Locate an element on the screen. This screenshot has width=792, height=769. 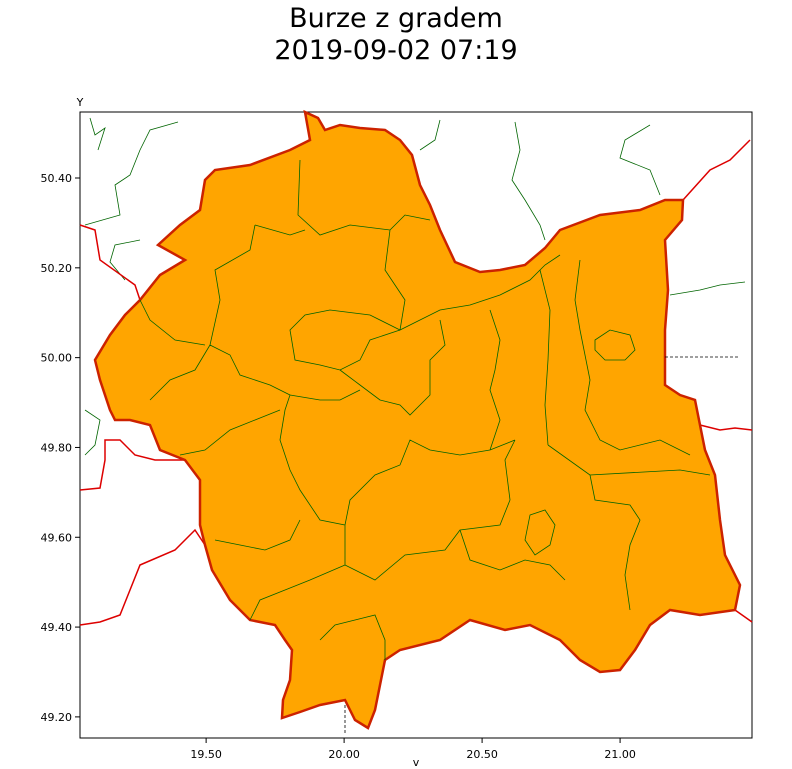
y-tick-label: 50.00 is located at coordinates (57, 358).